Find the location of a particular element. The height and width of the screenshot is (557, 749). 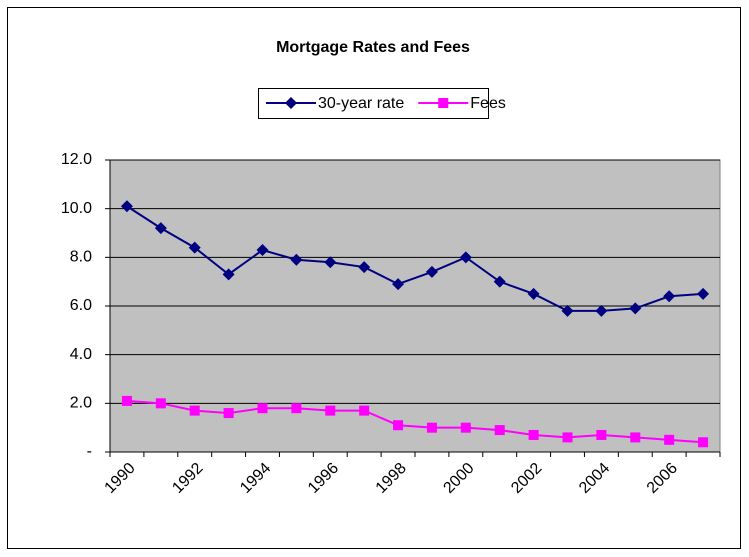

y-tick-label: 10.0 is located at coordinates (76, 208).